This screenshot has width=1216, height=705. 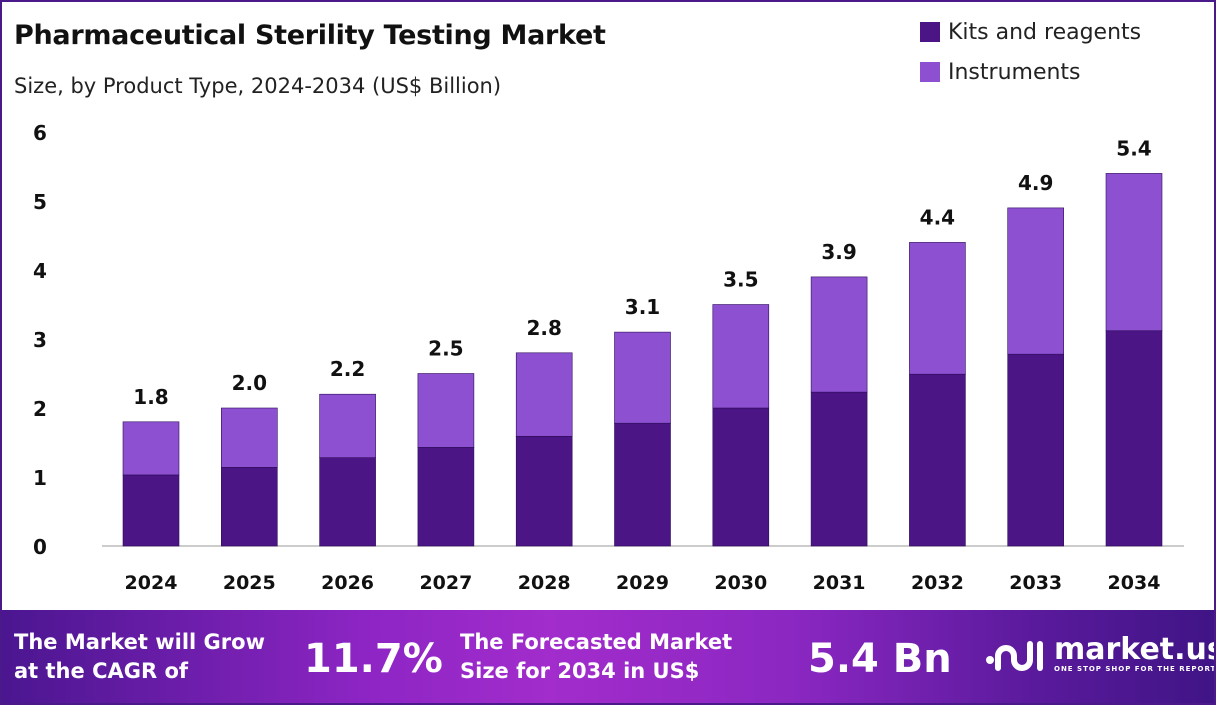 What do you see at coordinates (544, 583) in the screenshot?
I see `x-tick-label: 2028` at bounding box center [544, 583].